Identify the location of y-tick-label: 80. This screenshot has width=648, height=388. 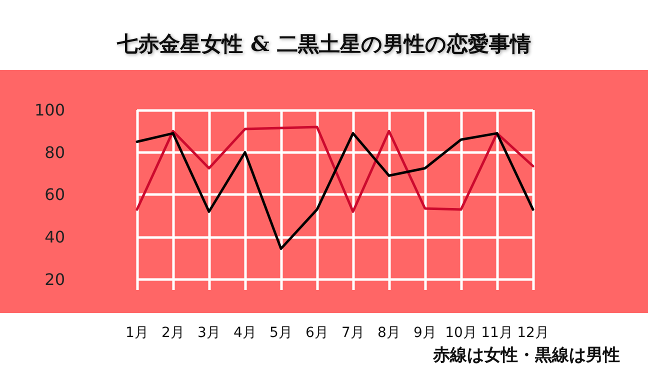
(54, 152).